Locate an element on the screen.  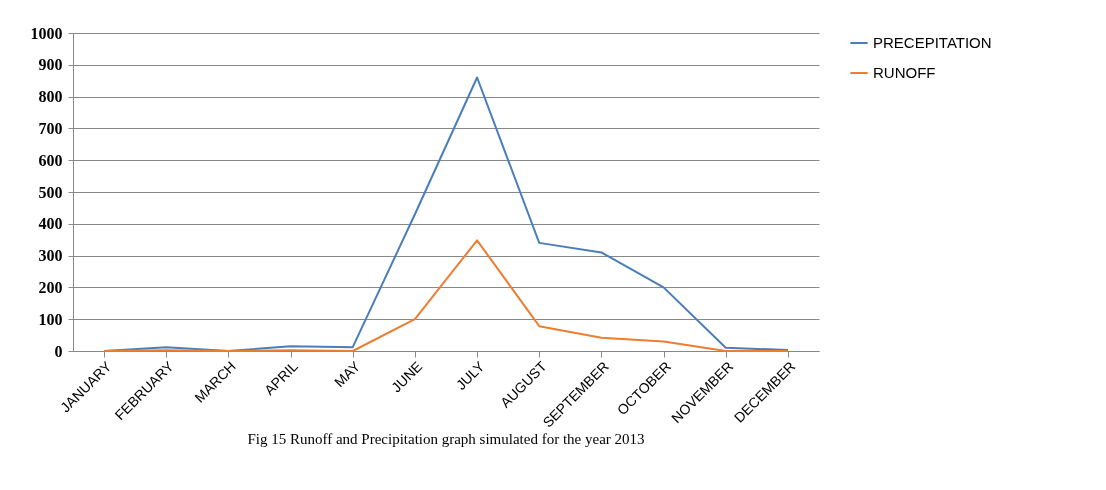
legend-label: RUNOFF is located at coordinates (904, 72).